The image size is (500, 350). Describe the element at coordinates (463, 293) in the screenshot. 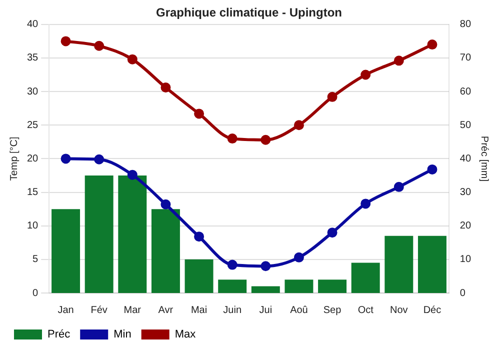

I see `y2-tick-label: 0` at that location.